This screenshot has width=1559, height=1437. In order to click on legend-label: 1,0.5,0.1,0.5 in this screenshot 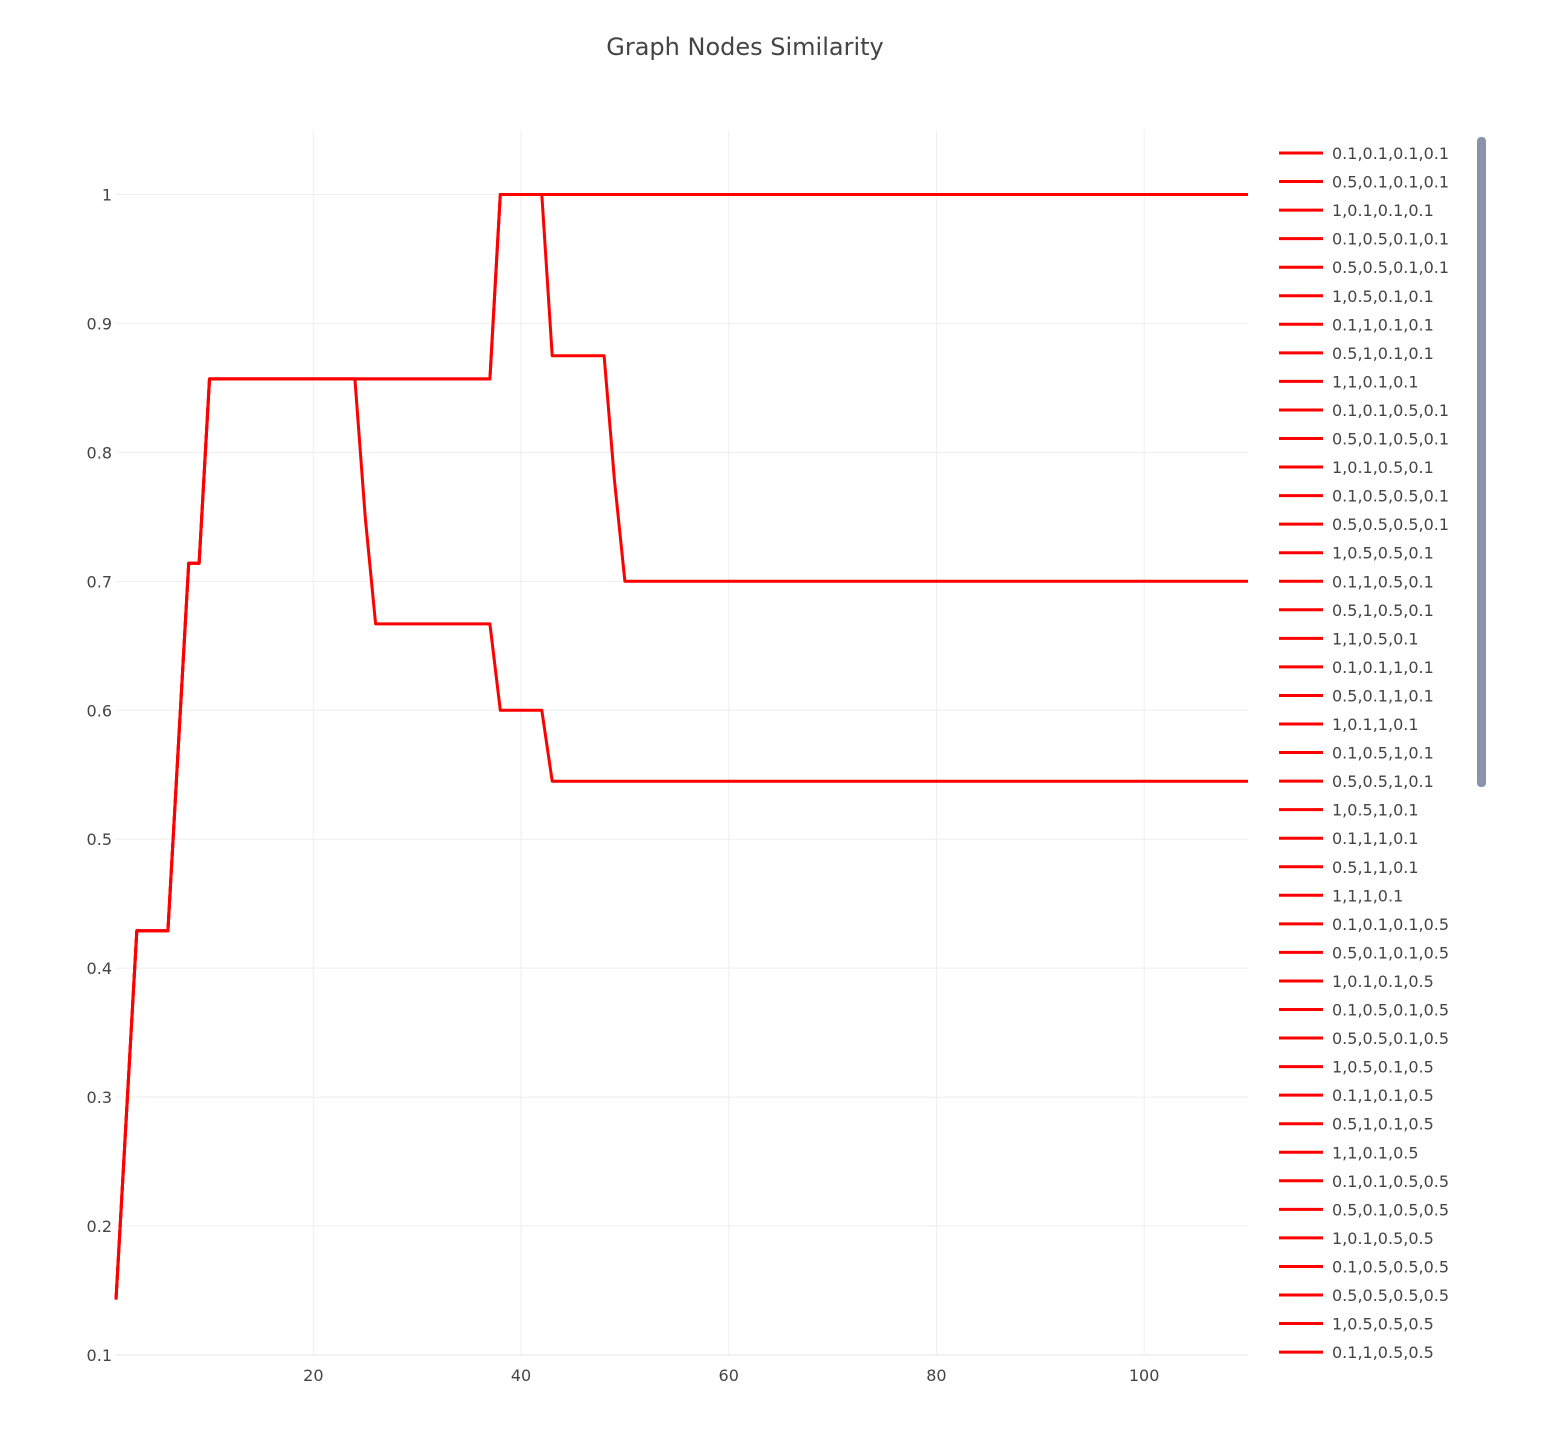, I will do `click(1383, 1067)`.